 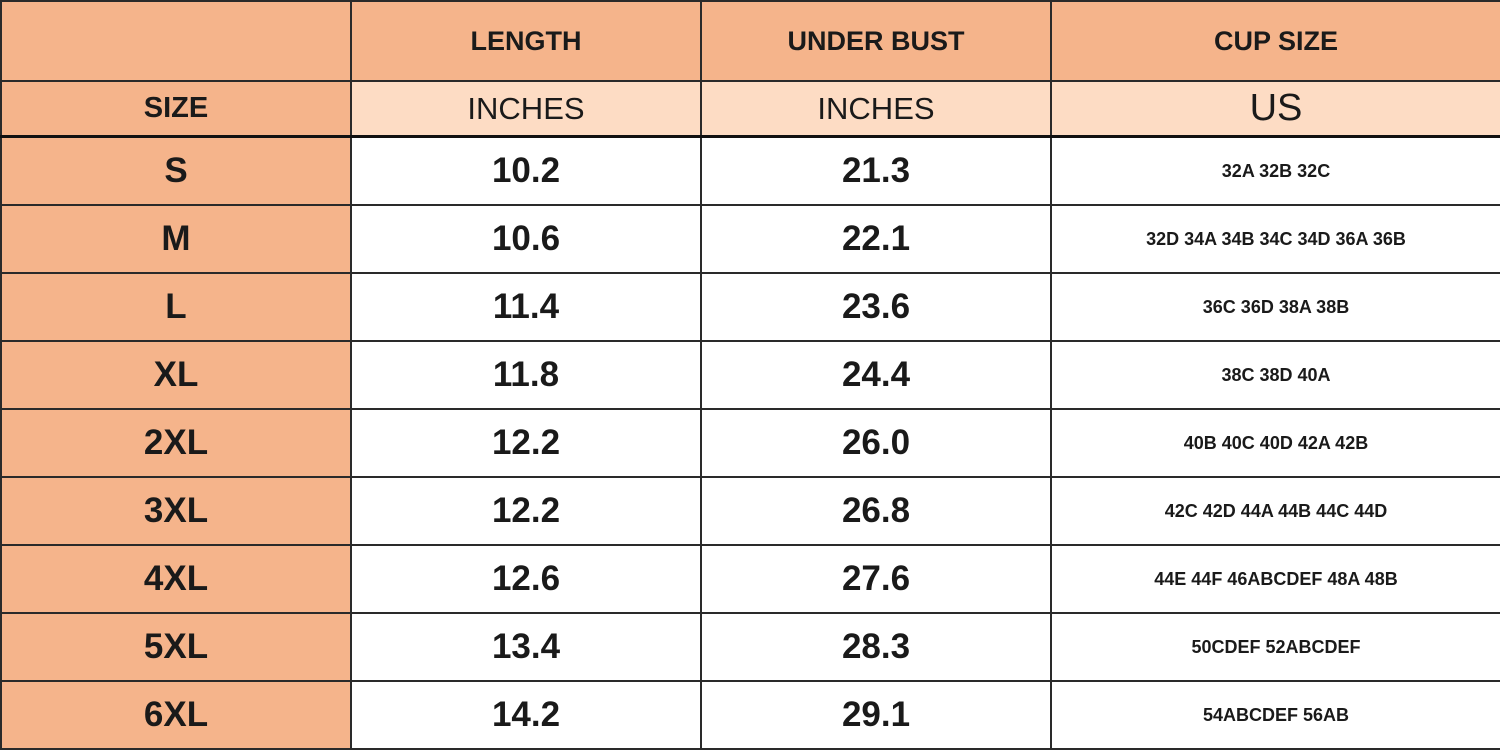 What do you see at coordinates (526, 375) in the screenshot?
I see `value-cell: 11.8` at bounding box center [526, 375].